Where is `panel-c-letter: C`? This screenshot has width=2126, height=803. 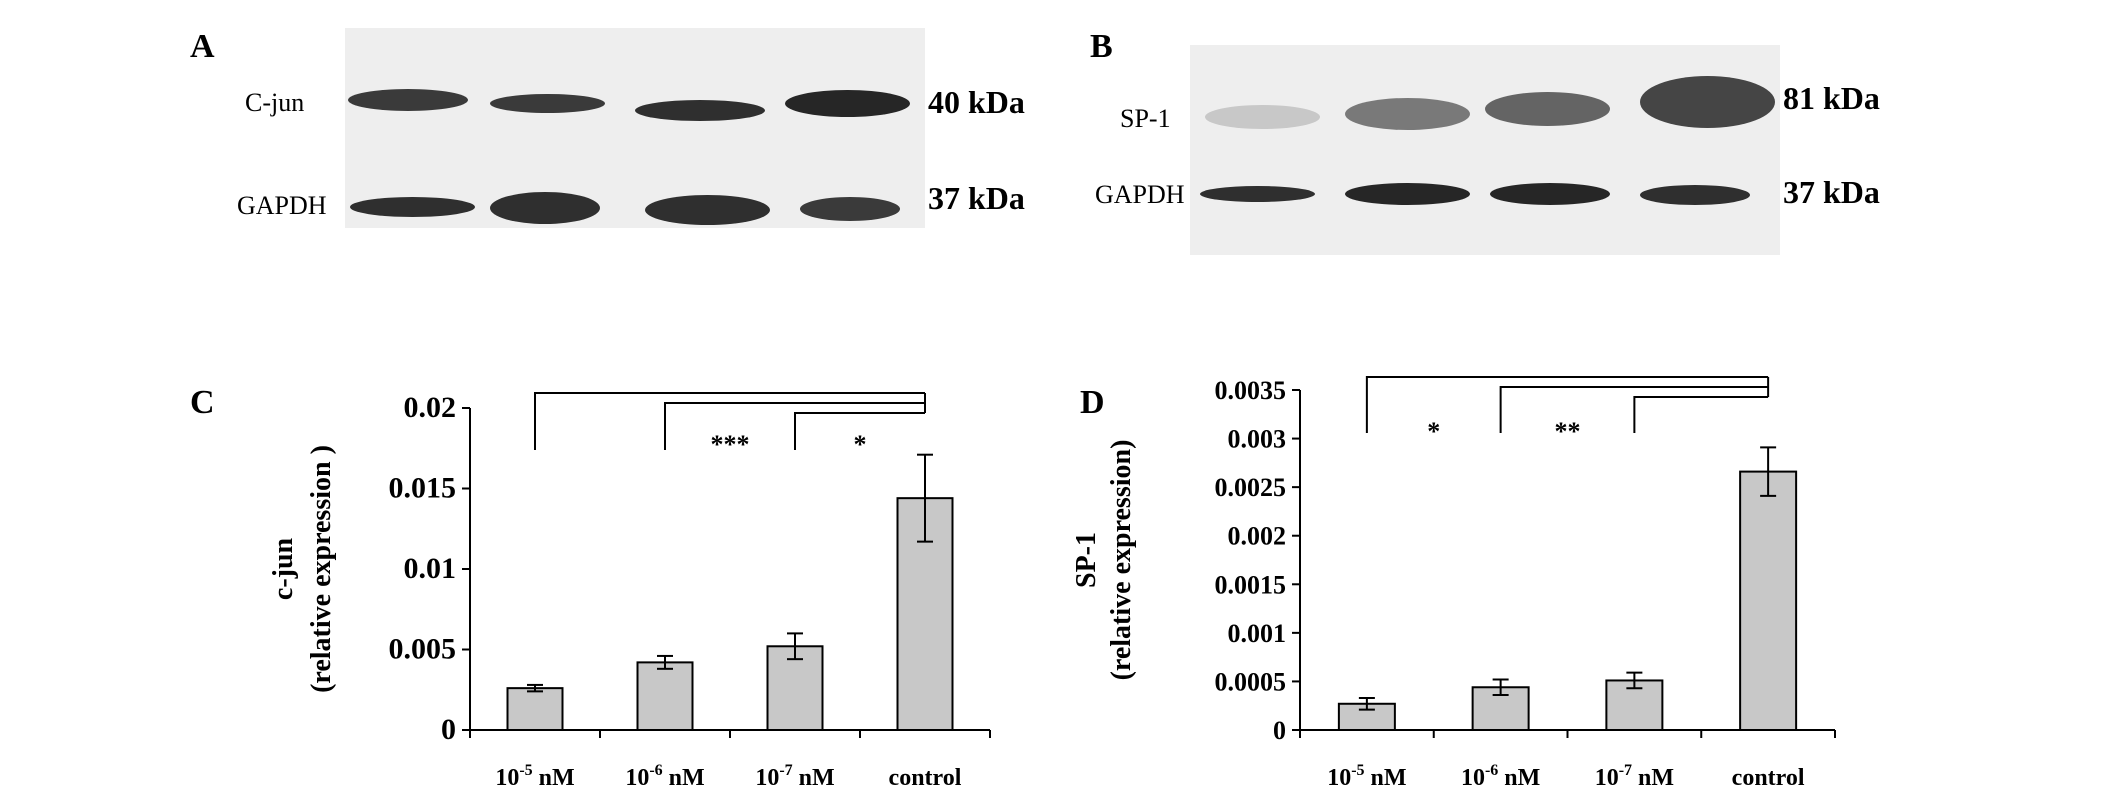
panel-c-letter: C is located at coordinates (202, 402).